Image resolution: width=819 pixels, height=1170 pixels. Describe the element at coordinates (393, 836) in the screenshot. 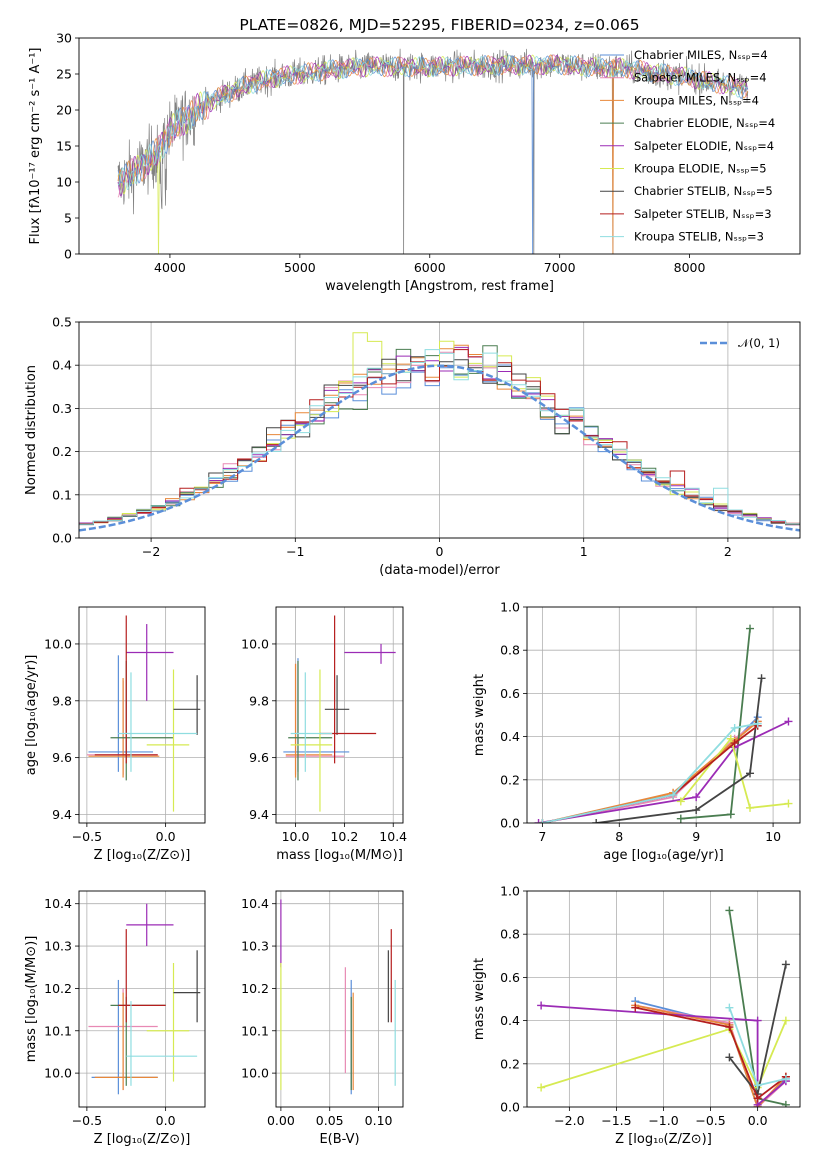

I see `x-tick-label: 10.4` at that location.